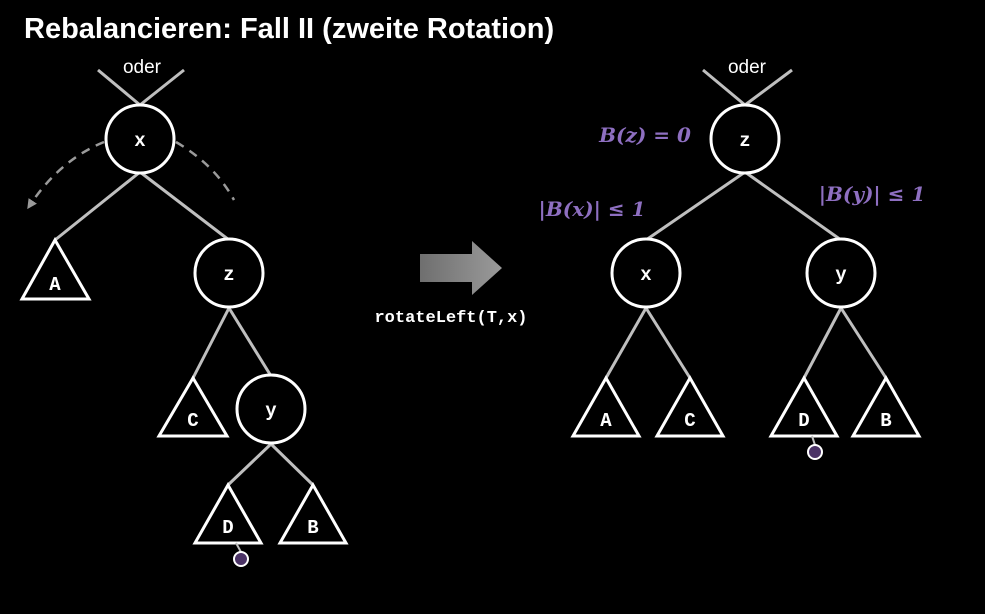  Describe the element at coordinates (249, 464) in the screenshot. I see `edge-y-d` at that location.